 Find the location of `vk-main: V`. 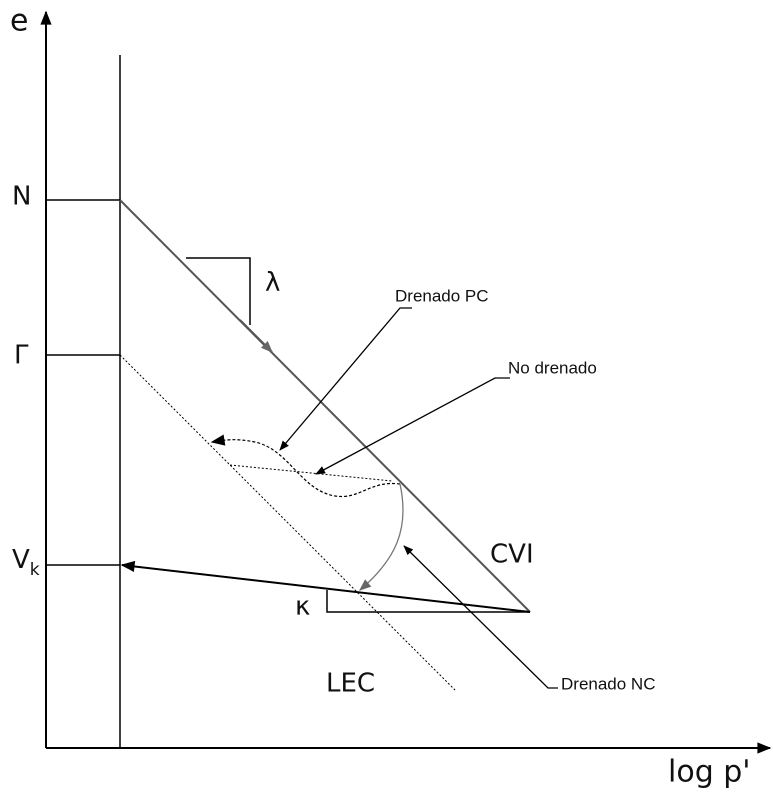

vk-main: V is located at coordinates (21, 560).